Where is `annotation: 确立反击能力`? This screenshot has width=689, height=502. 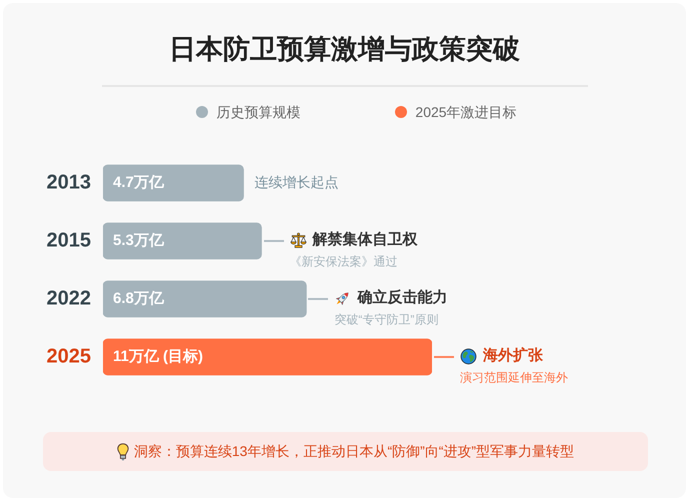
annotation: 确立反击能力 is located at coordinates (402, 297).